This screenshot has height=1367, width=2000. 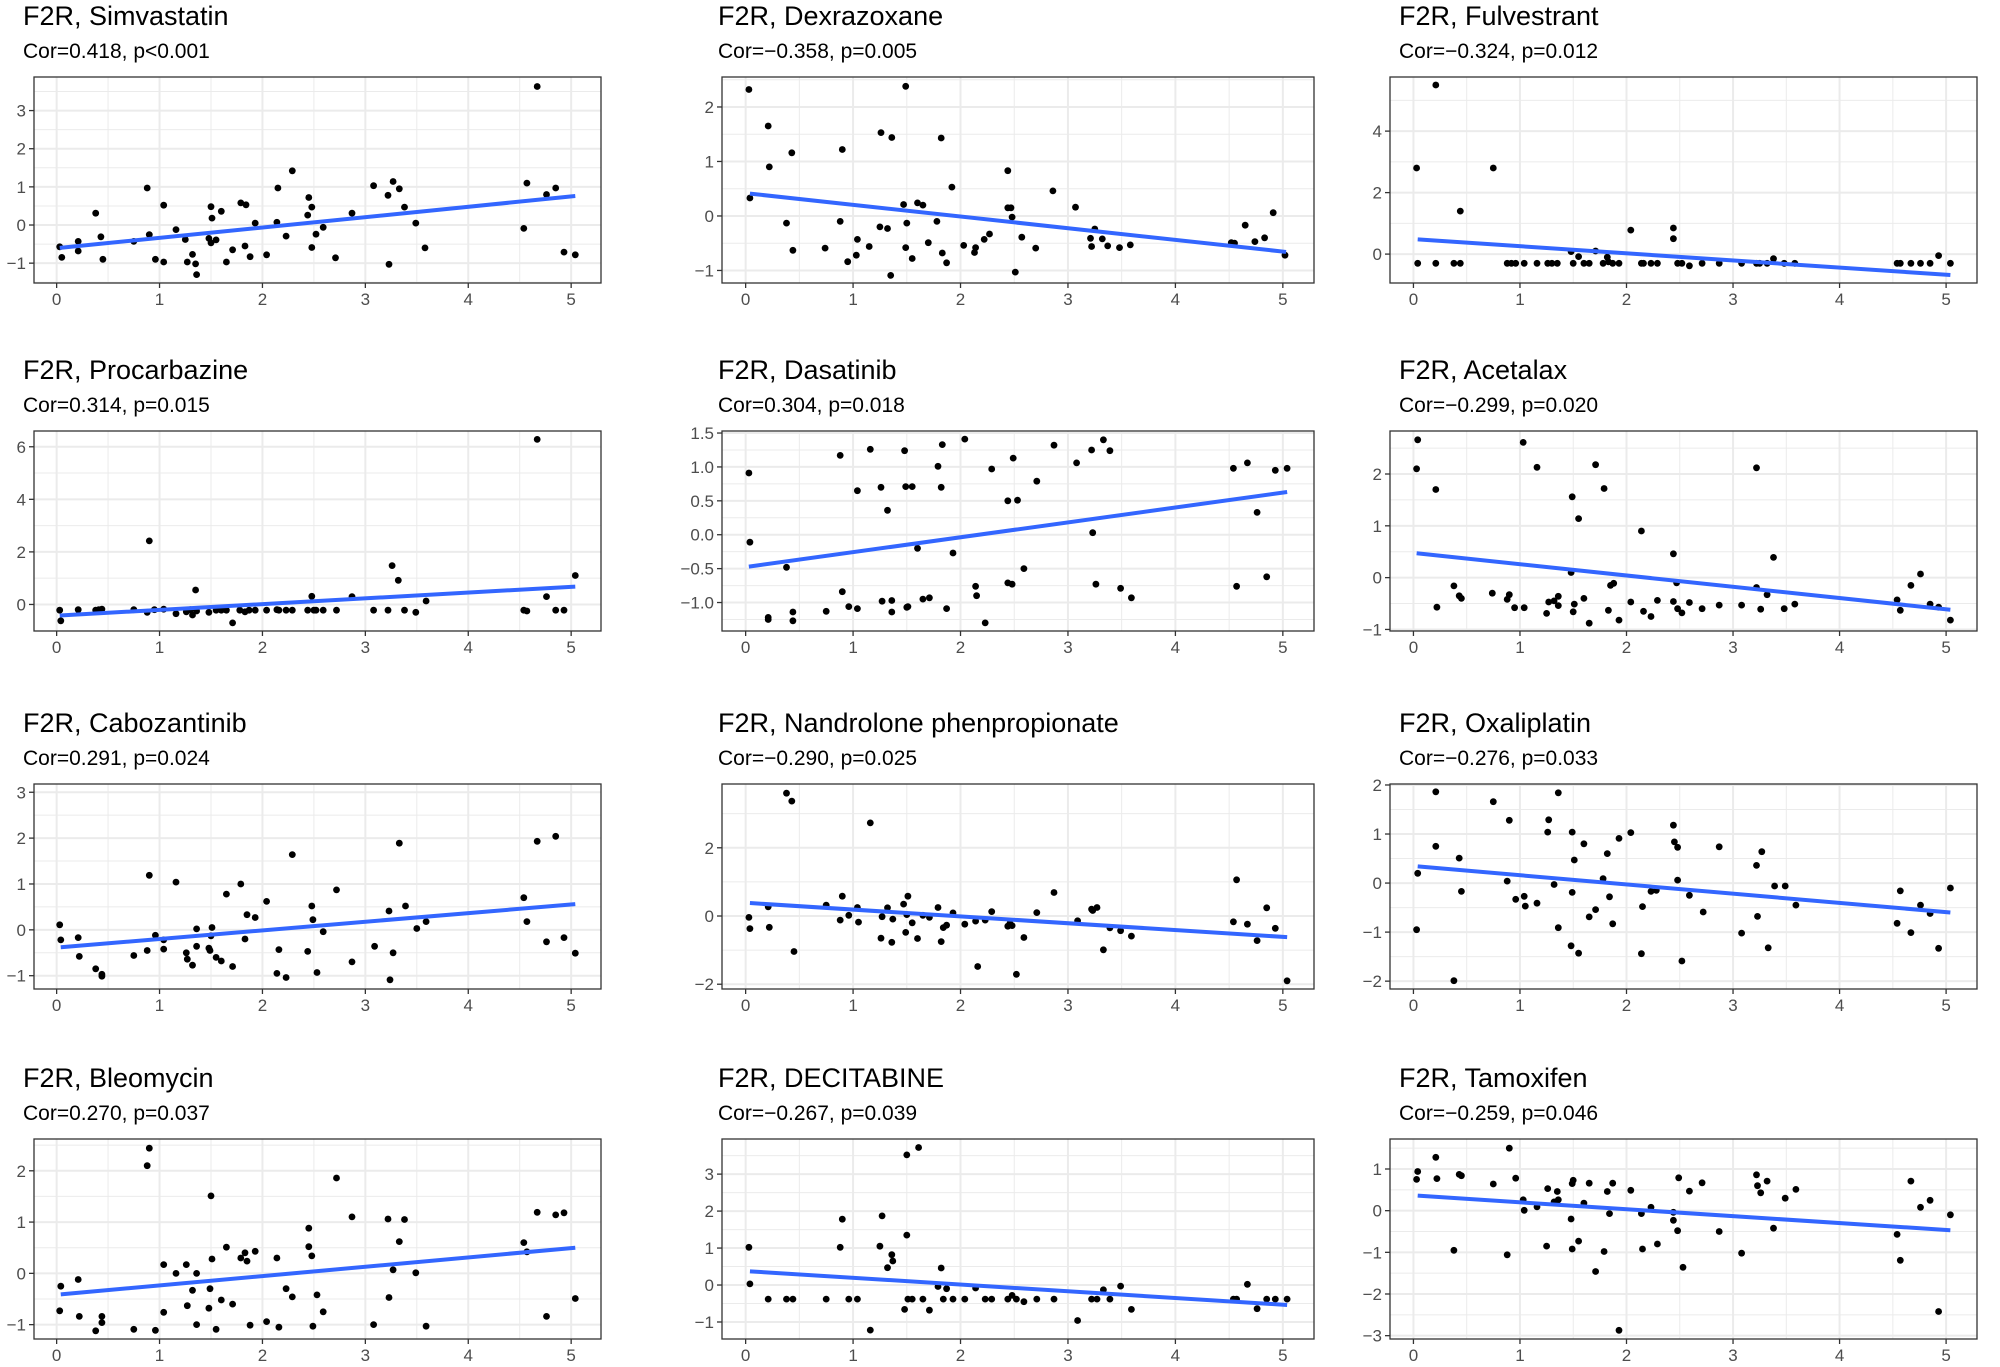 What do you see at coordinates (817, 758) in the screenshot?
I see `panel-subtitle: Cor=−0.290, p=0.025` at bounding box center [817, 758].